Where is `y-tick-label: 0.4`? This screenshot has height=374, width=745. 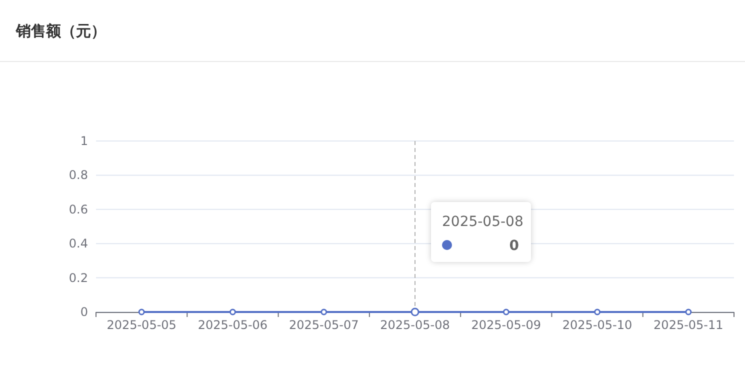 y-tick-label: 0.4 is located at coordinates (78, 243).